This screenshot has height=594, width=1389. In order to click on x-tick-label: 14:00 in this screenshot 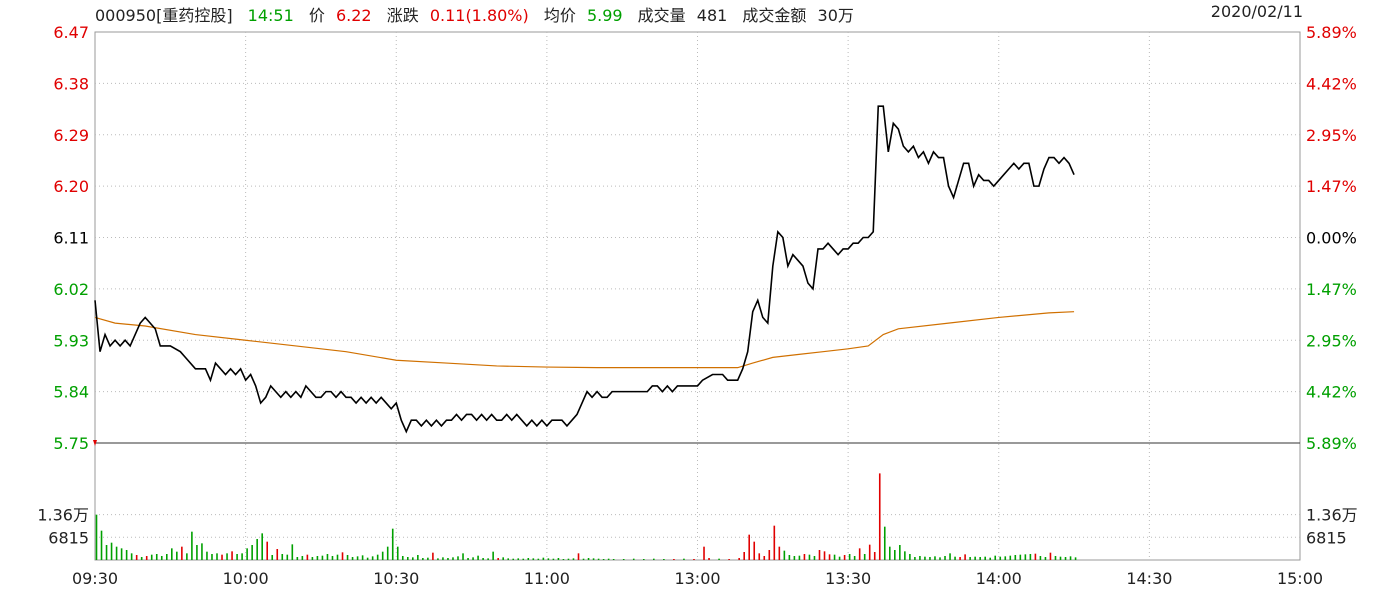, I will do `click(999, 578)`.